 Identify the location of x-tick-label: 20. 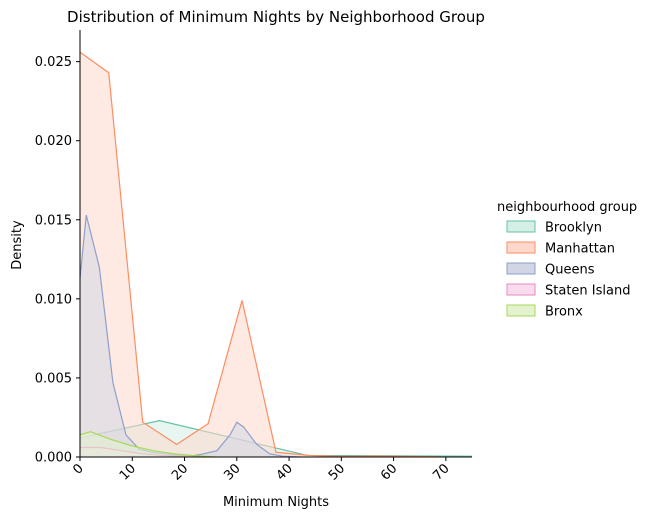
(180, 472).